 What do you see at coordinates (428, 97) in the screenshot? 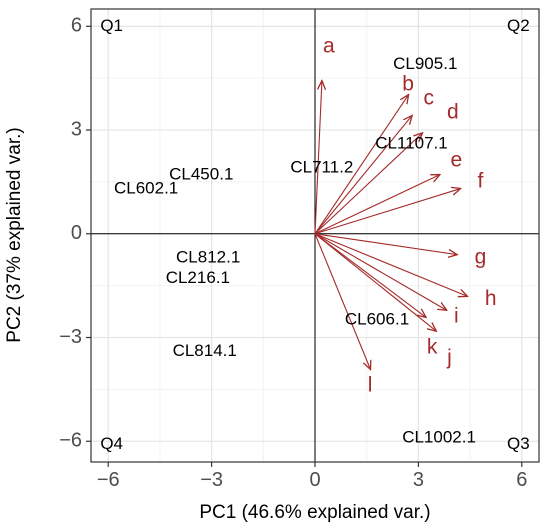
I see `loading-label-c: c` at bounding box center [428, 97].